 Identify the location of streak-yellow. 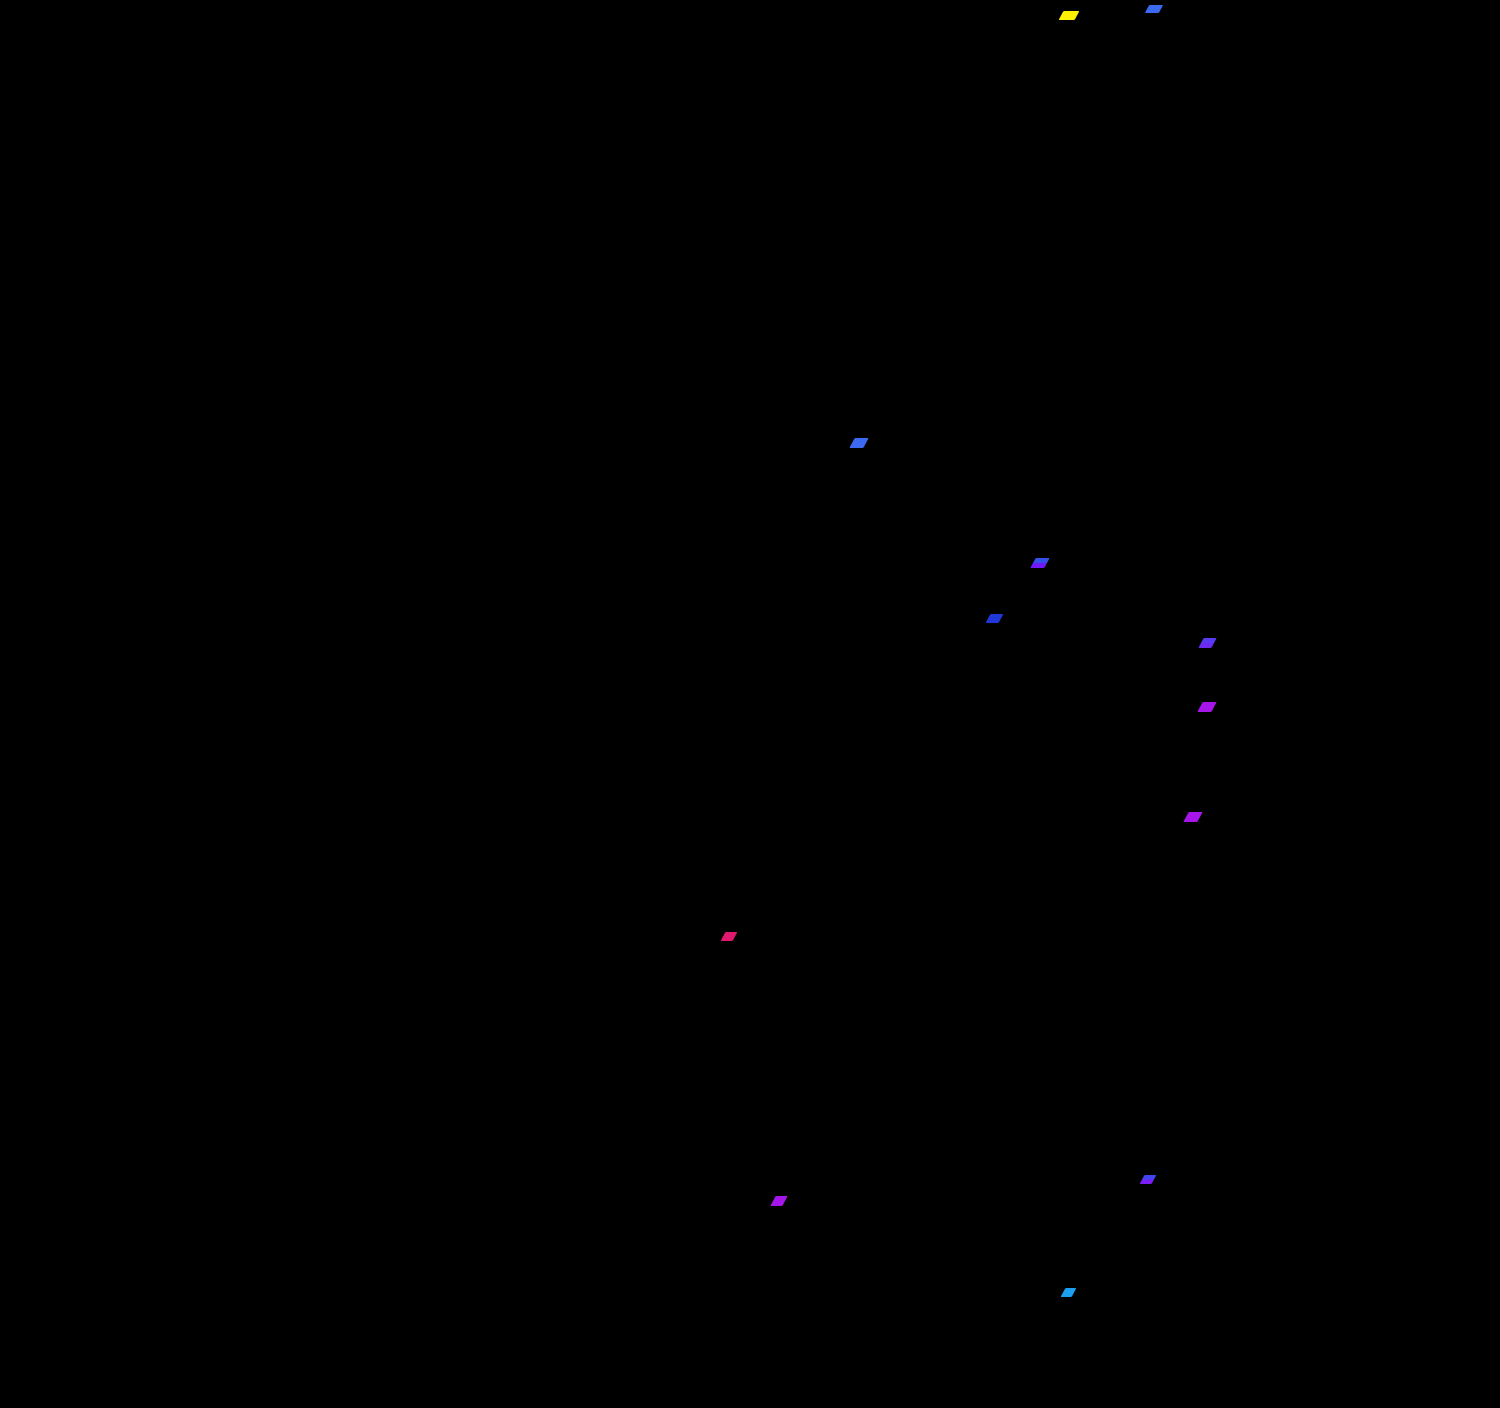
(1069, 15).